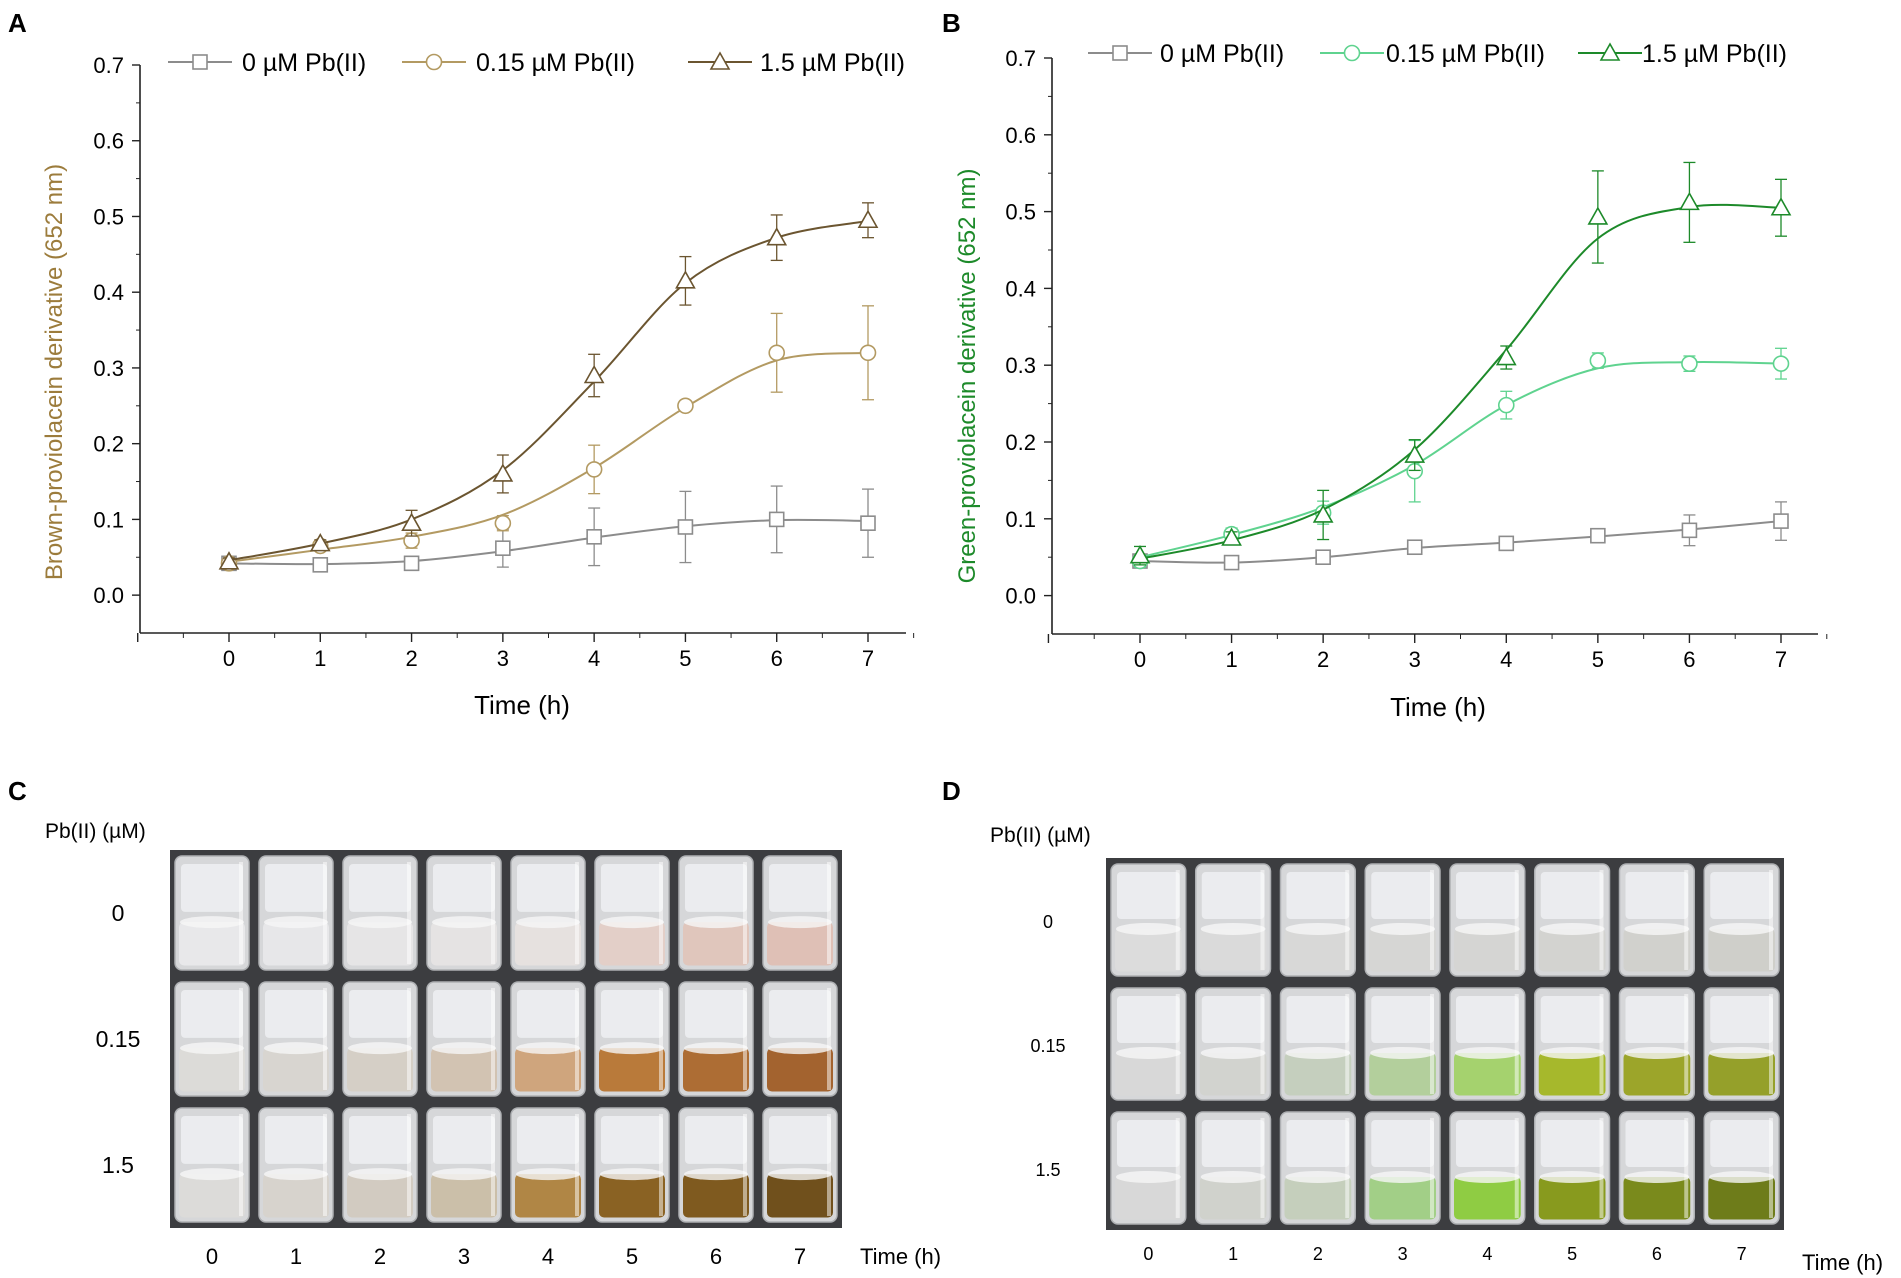  Describe the element at coordinates (594, 658) in the screenshot. I see `x-tick-label-a: 4` at that location.